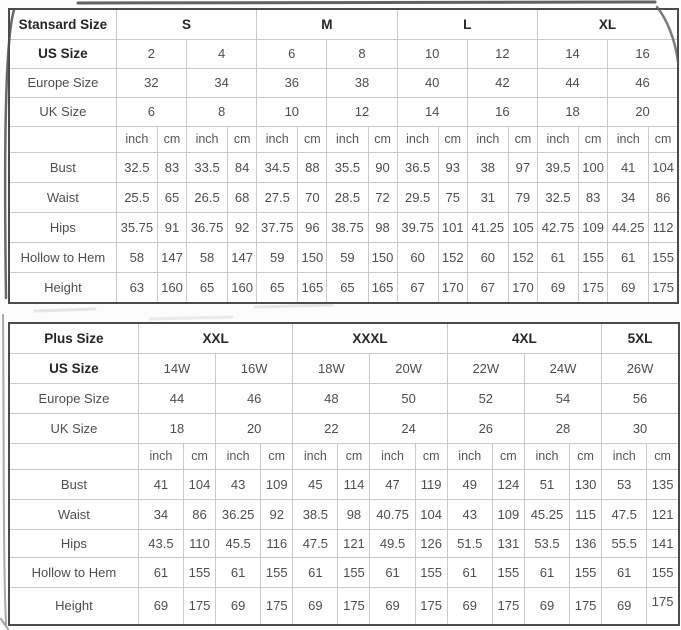  I want to click on measure-value-cell: 75, so click(452, 197).